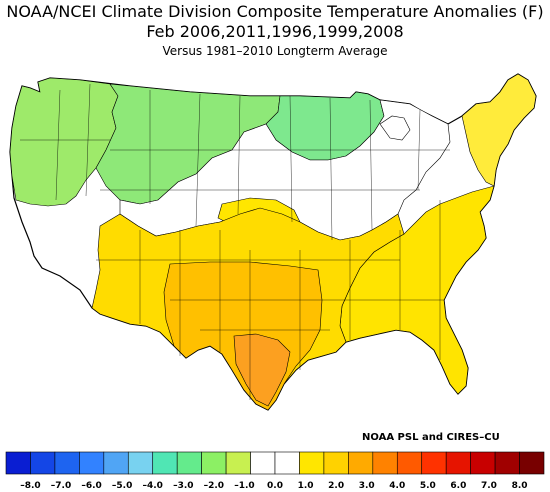 The image size is (550, 492). What do you see at coordinates (275, 486) in the screenshot?
I see `legend-tick-label: 0.0` at bounding box center [275, 486].